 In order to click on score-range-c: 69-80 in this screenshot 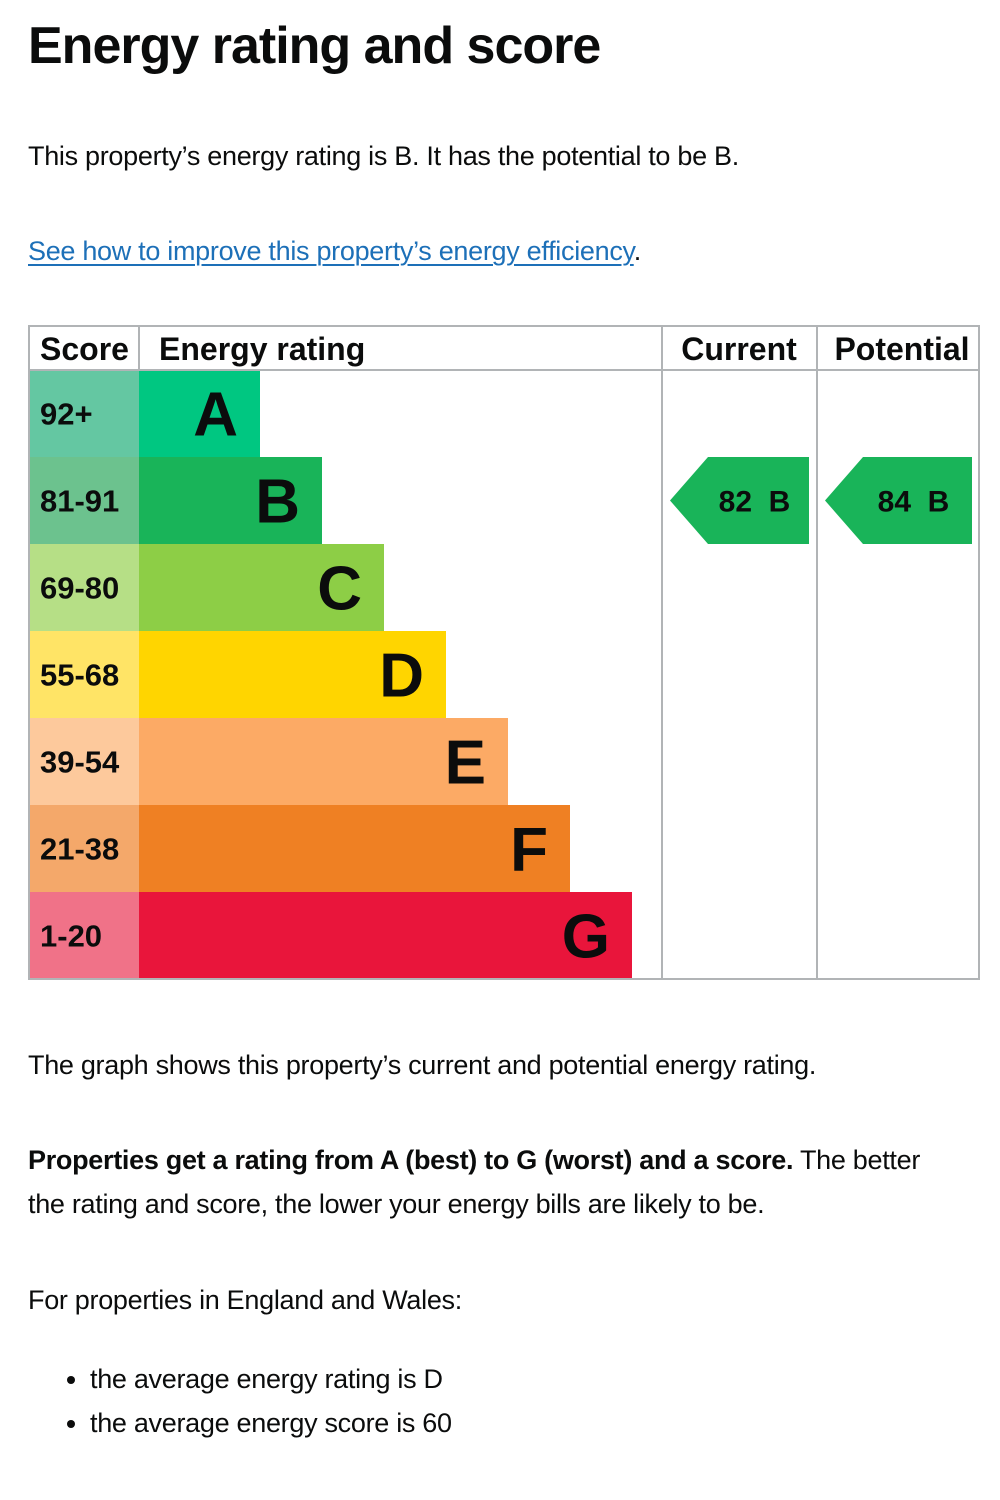, I will do `click(79, 588)`.